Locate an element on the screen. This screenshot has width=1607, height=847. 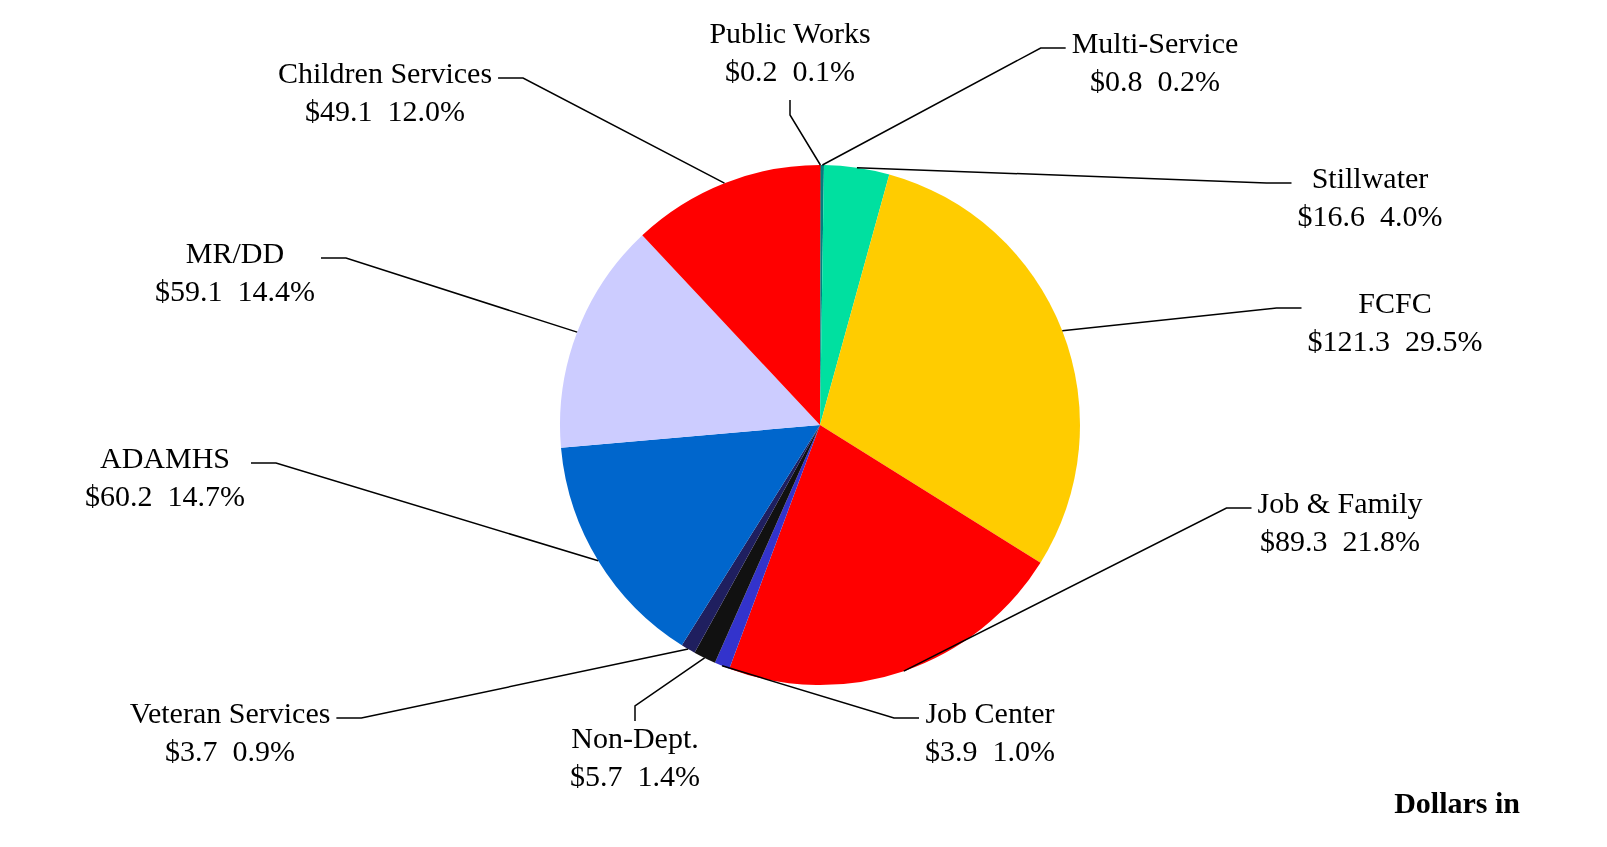
data-label: $59.1 14.4% is located at coordinates (235, 290).